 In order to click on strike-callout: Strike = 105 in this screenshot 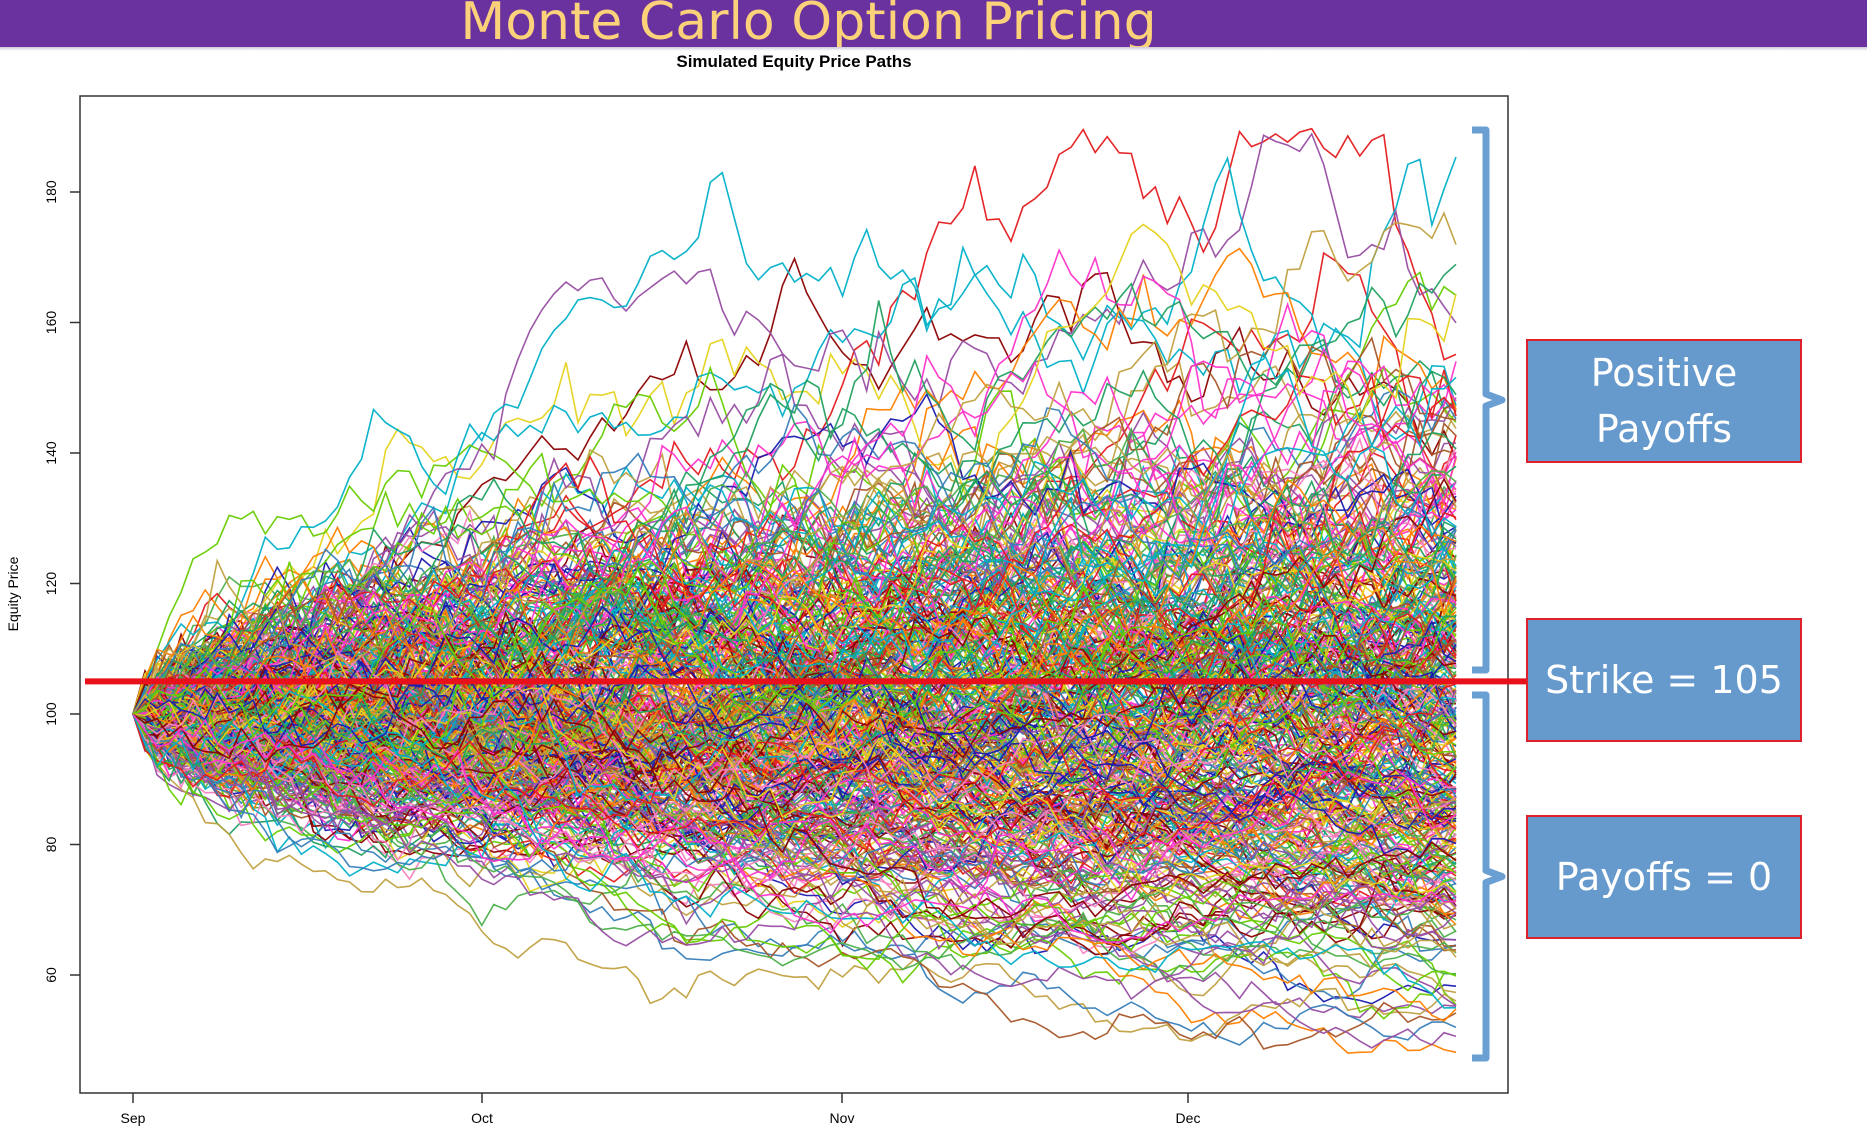, I will do `click(1664, 680)`.